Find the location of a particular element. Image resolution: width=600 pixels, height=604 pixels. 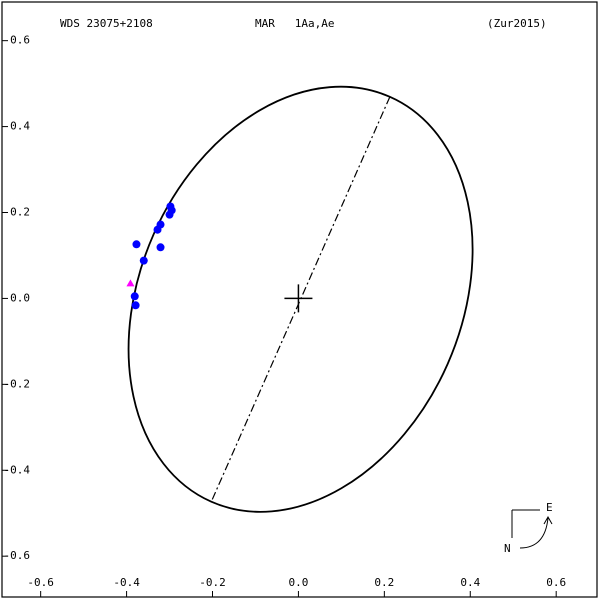

y-tick-label: 0.6 is located at coordinates (20, 40).